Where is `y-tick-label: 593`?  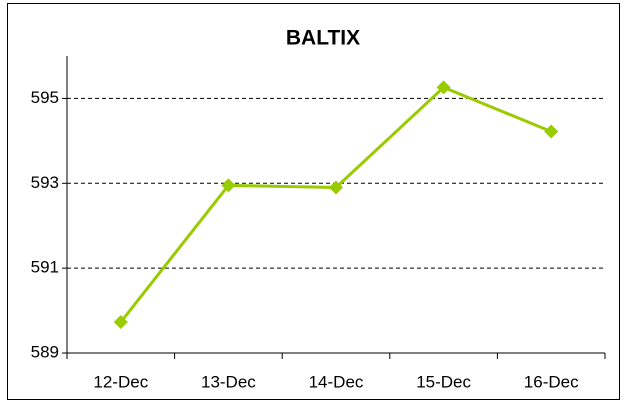
y-tick-label: 593 is located at coordinates (45, 182).